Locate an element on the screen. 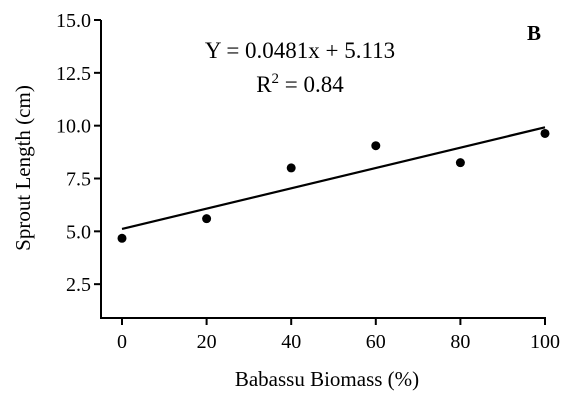 Image resolution: width=566 pixels, height=394 pixels. y-tick-label: 2.5 is located at coordinates (78, 285).